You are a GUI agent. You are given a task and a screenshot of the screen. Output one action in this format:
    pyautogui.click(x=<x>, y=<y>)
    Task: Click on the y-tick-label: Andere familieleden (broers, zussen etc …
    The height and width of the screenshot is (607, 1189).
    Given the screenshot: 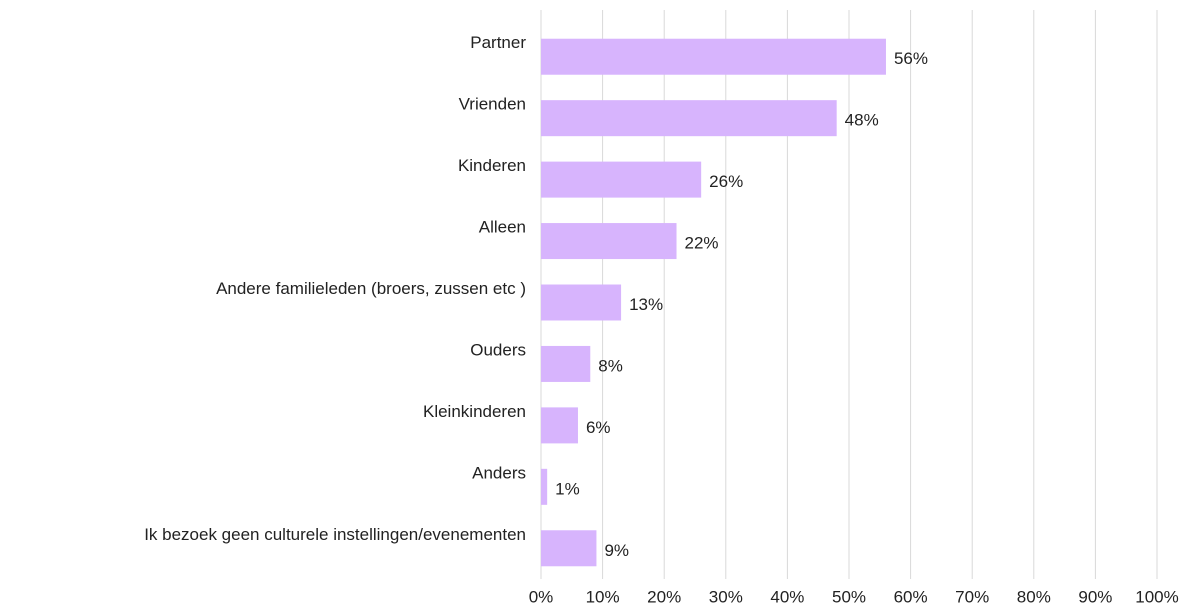 What is the action you would take?
    pyautogui.click(x=371, y=288)
    